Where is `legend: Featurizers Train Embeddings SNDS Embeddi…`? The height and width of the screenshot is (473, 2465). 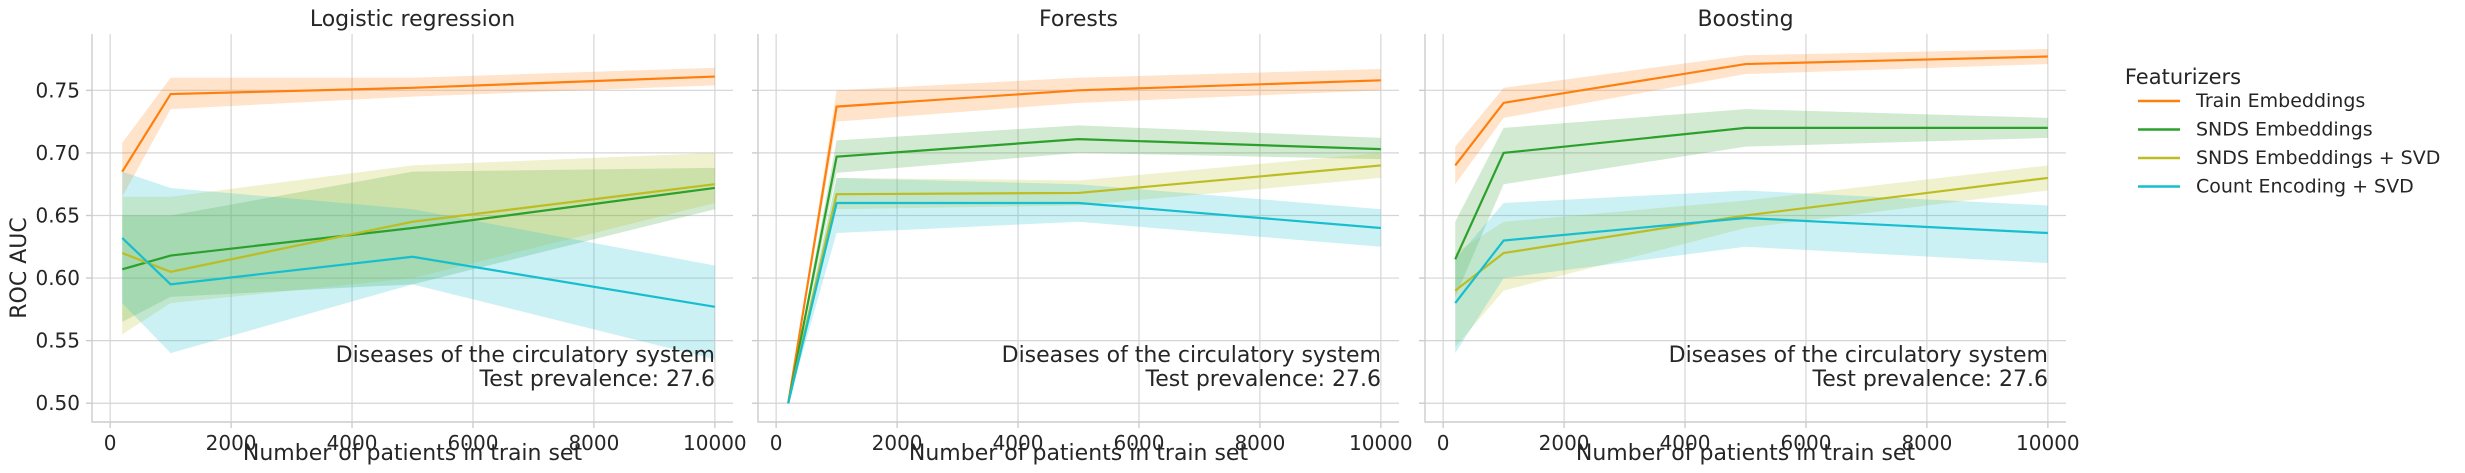
legend: Featurizers Train Embeddings SNDS Embeddi… is located at coordinates (2282, 131).